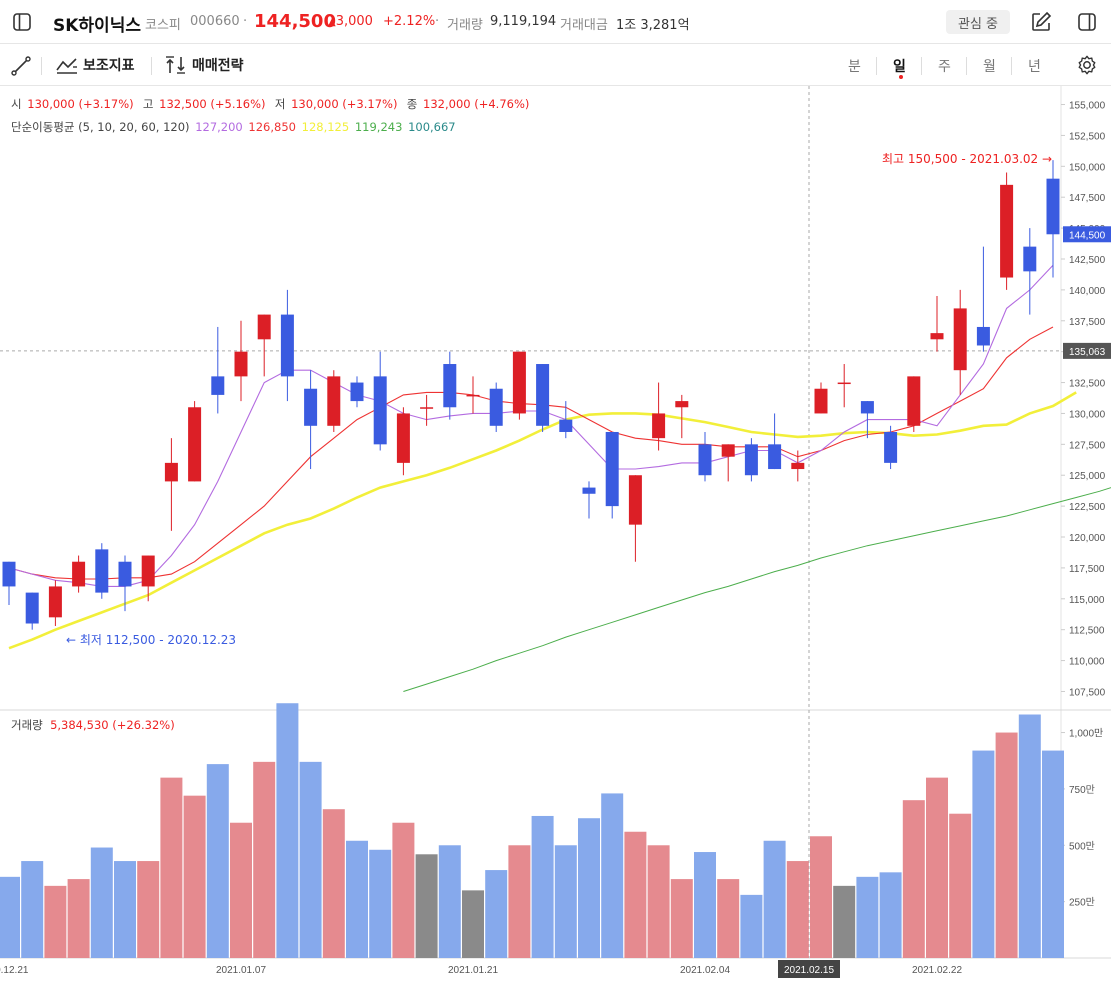 Image resolution: width=1111 pixels, height=989 pixels. Describe the element at coordinates (757, 589) in the screenshot. I see `ma60-line` at that location.